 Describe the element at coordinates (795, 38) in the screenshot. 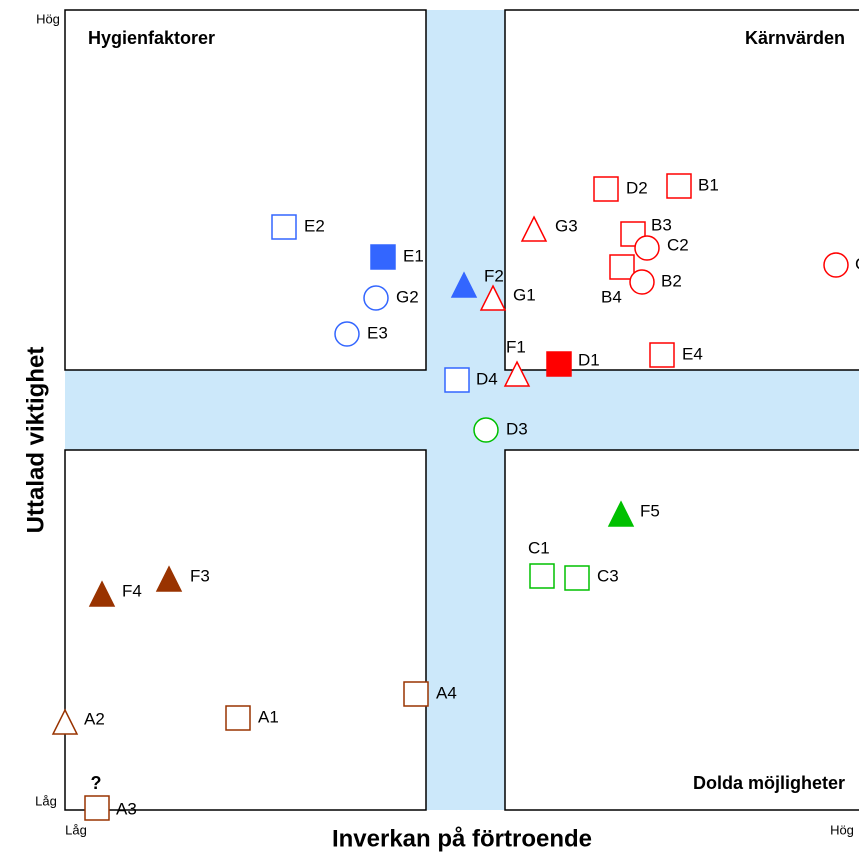

I see `quadrant-title: Kärnvärden` at that location.